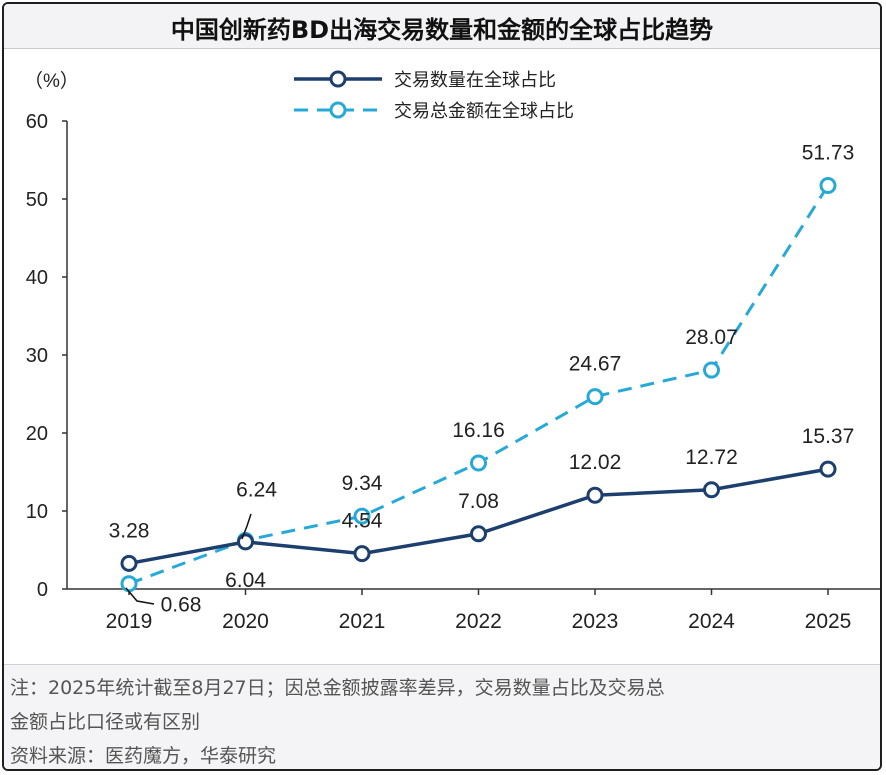  What do you see at coordinates (362, 483) in the screenshot?
I see `data-label-amount-2021: 9.34` at bounding box center [362, 483].